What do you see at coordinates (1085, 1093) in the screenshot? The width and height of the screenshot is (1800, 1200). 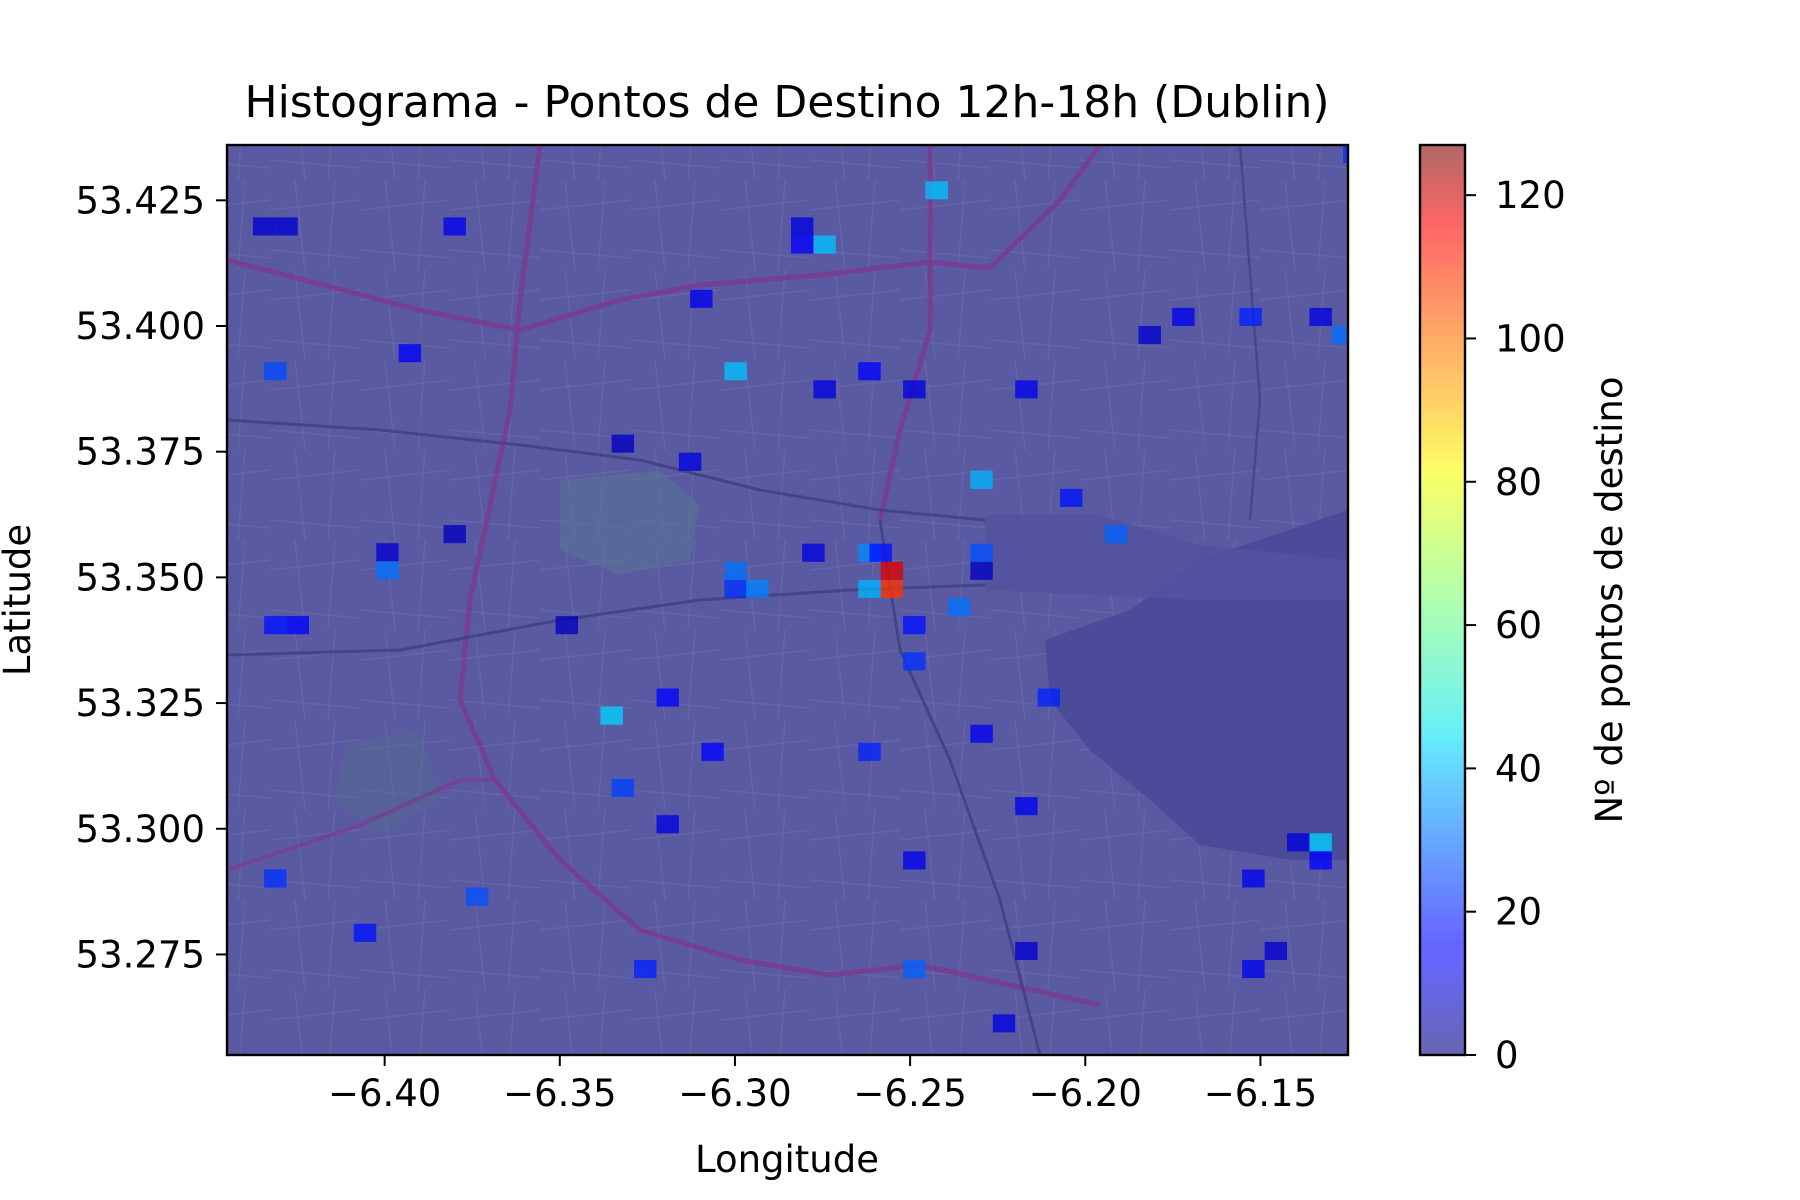 I see `x-tick-label: −6.20` at bounding box center [1085, 1093].